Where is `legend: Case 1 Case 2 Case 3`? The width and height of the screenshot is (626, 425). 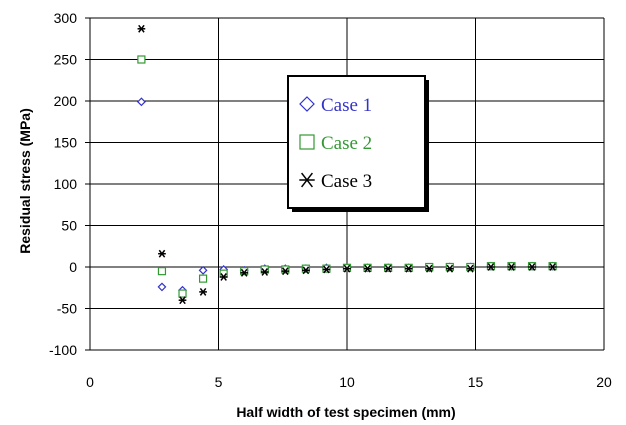 legend: Case 1 Case 2 Case 3 is located at coordinates (358, 143).